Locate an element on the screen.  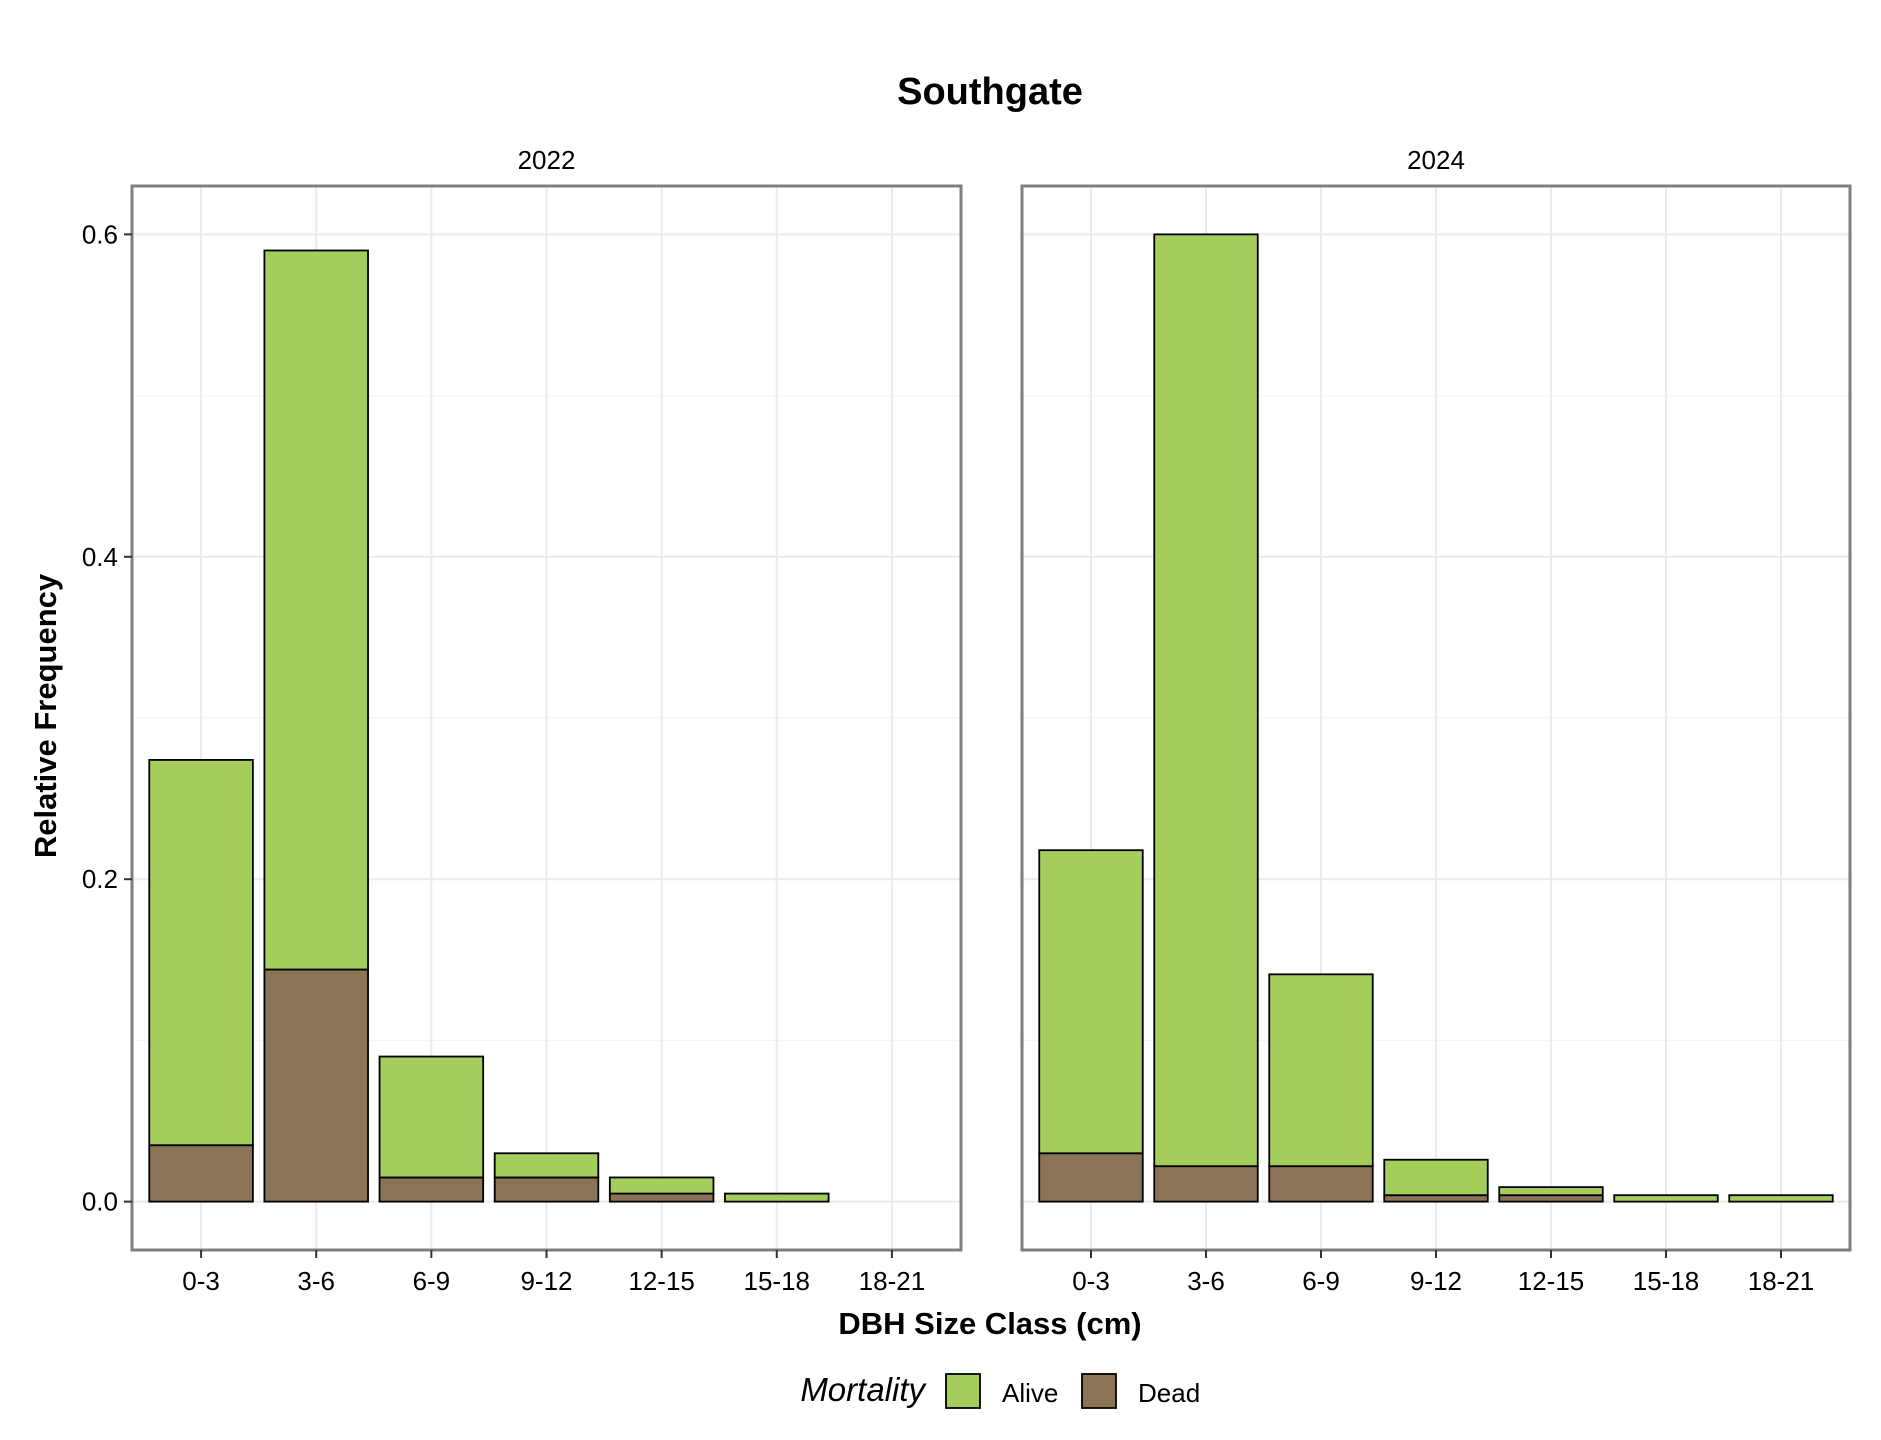
x-axis-title: DBH Size Class (cm) is located at coordinates (989, 1323).